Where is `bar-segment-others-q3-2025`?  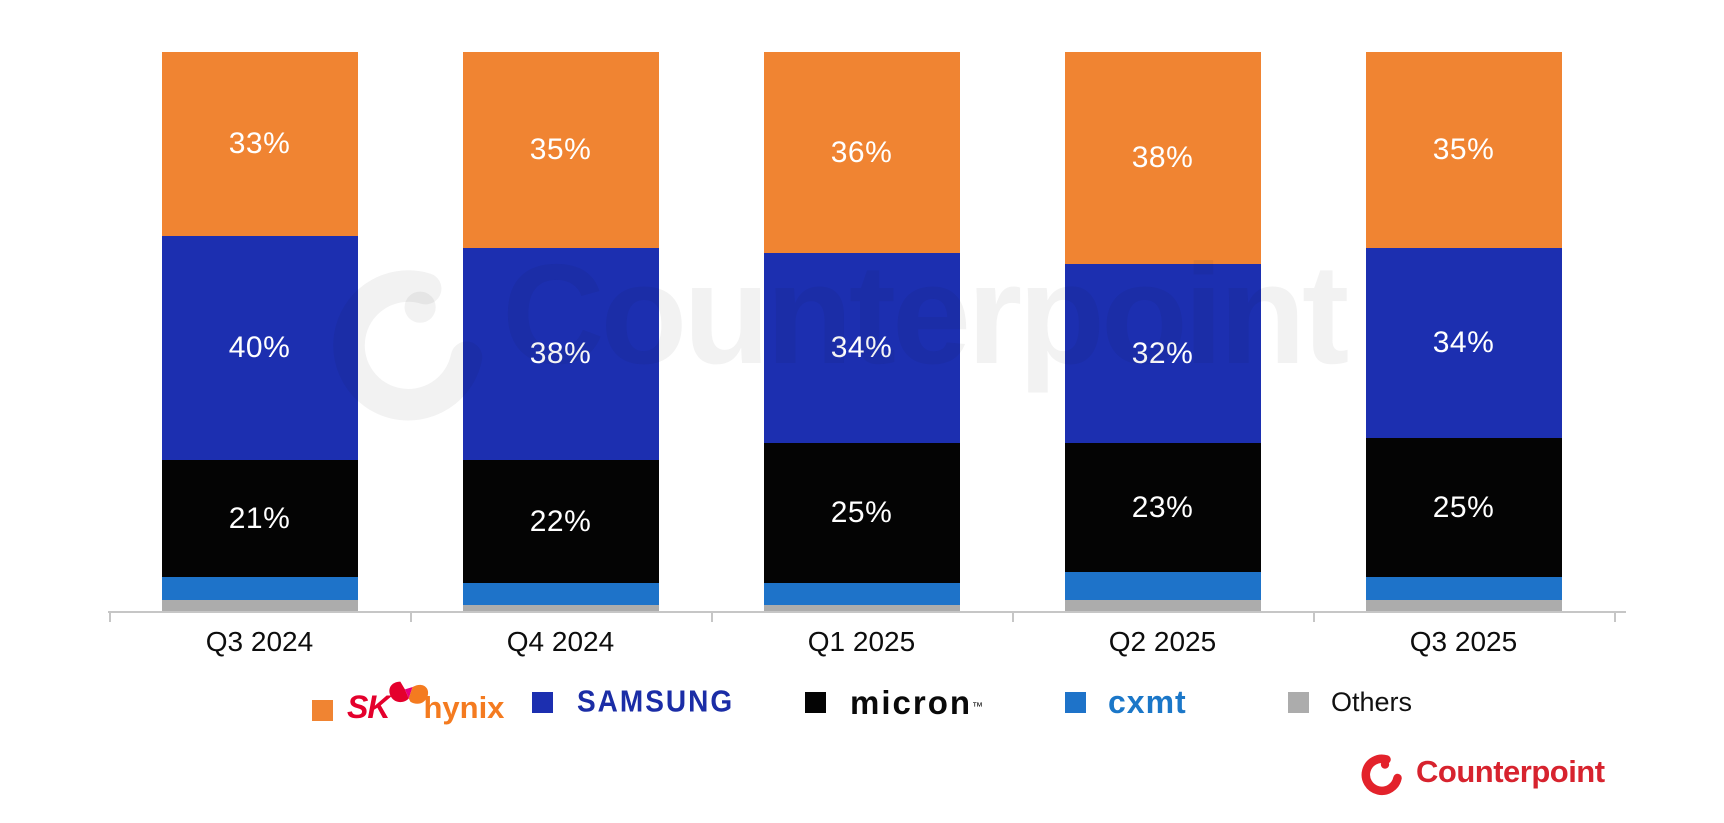 bar-segment-others-q3-2025 is located at coordinates (1463, 605).